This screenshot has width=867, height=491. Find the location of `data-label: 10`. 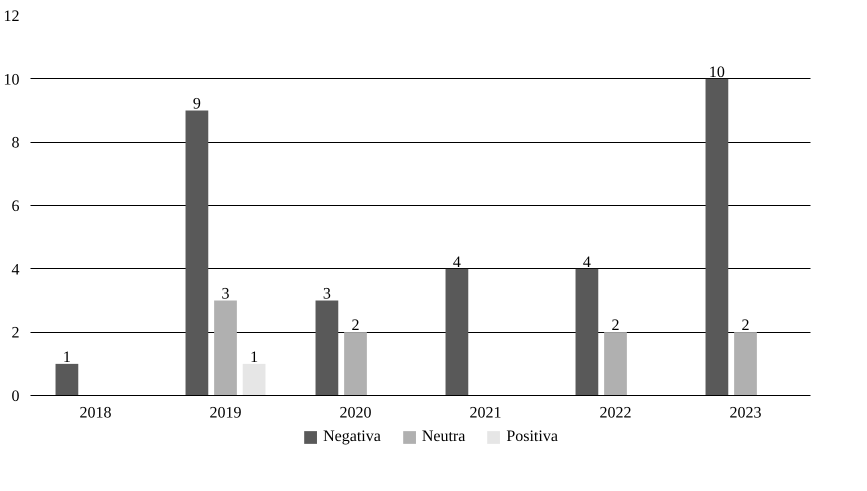

data-label: 10 is located at coordinates (716, 72).